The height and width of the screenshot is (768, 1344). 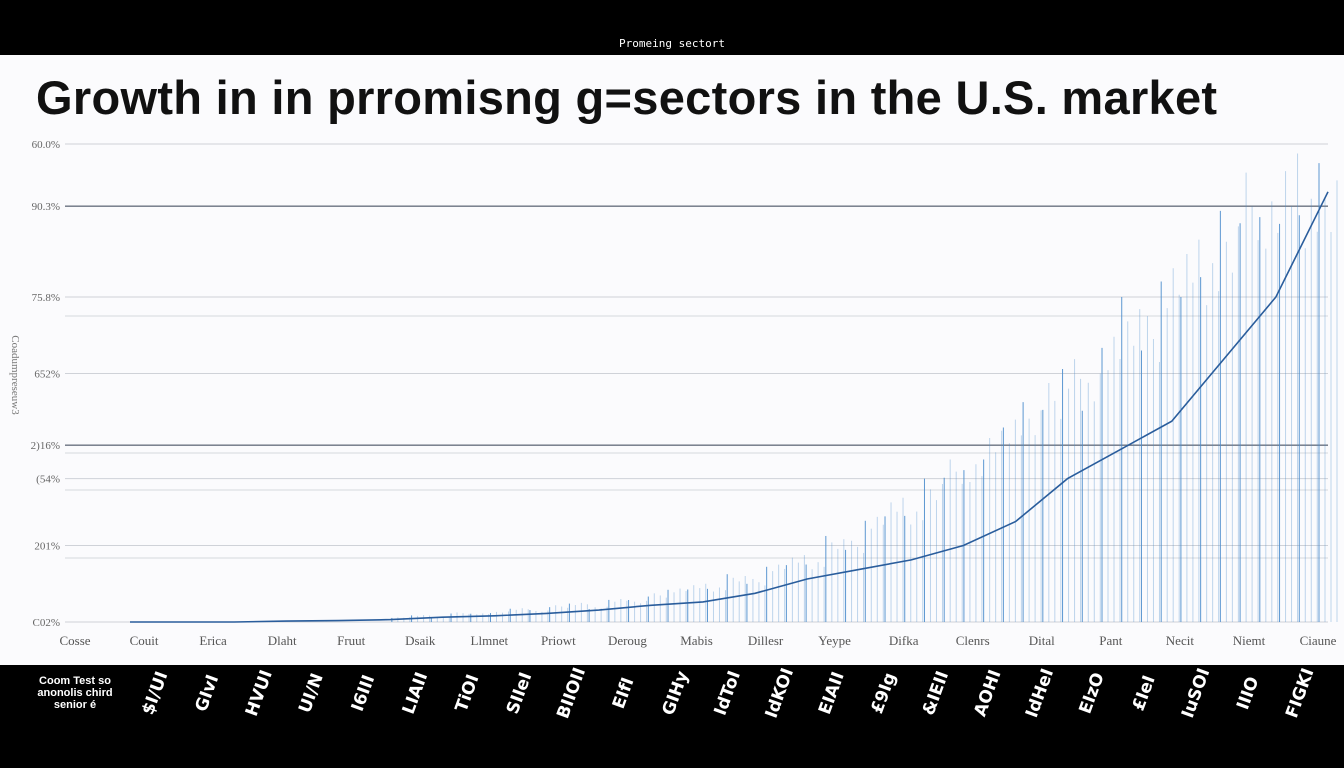 I want to click on x-tick-label: Llmnet, so click(x=490, y=640).